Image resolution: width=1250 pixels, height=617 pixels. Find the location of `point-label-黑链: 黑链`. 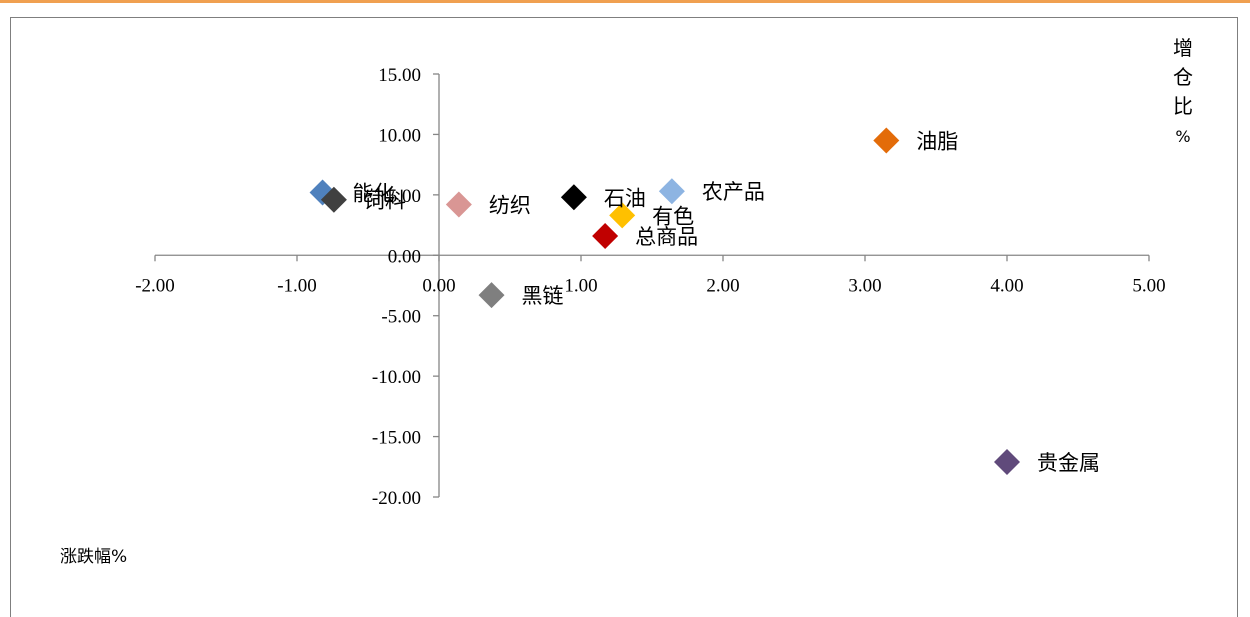

point-label-黑链: 黑链 is located at coordinates (543, 296).